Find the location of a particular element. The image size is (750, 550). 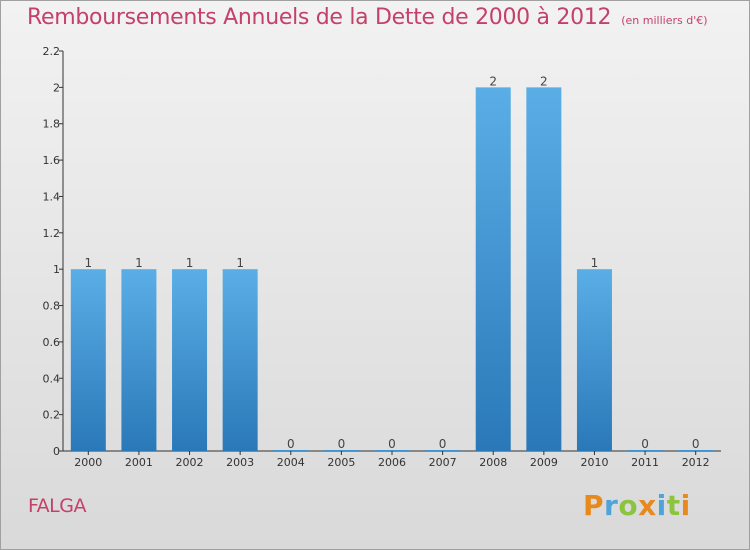

y-tick-label: 0 is located at coordinates (56, 451).